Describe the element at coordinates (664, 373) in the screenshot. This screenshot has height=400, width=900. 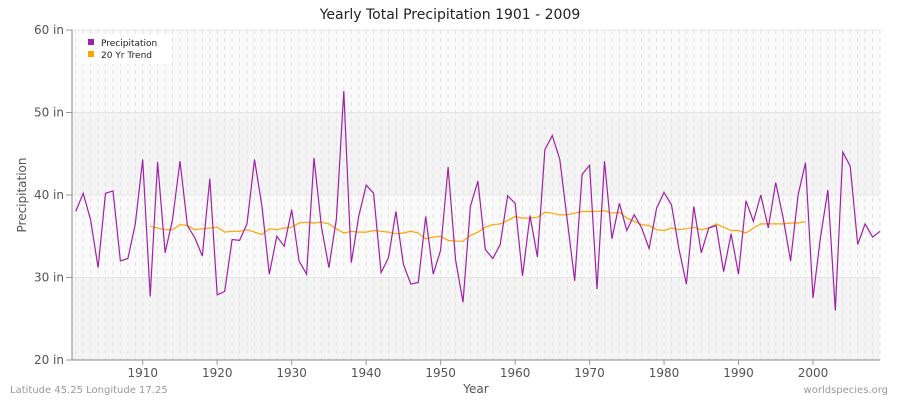
I see `x-tick-label: 1980` at that location.